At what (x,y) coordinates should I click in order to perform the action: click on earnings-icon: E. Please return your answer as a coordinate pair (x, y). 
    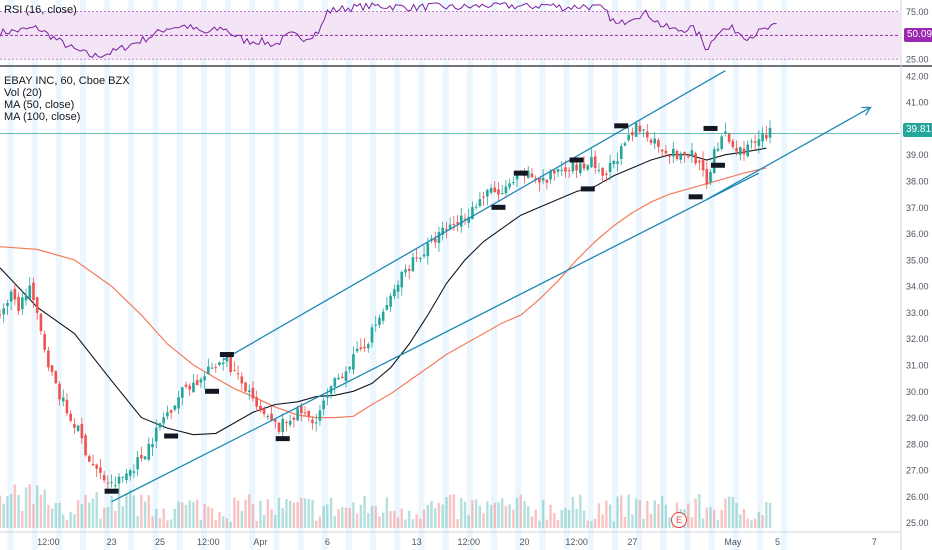
    Looking at the image, I should click on (679, 520).